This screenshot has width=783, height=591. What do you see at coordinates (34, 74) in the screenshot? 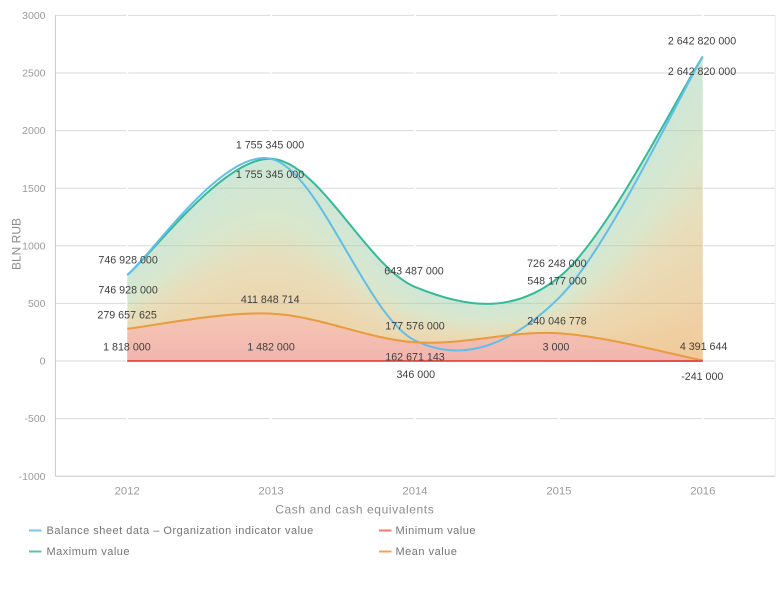
I see `svg-text: 2500` at bounding box center [34, 74].